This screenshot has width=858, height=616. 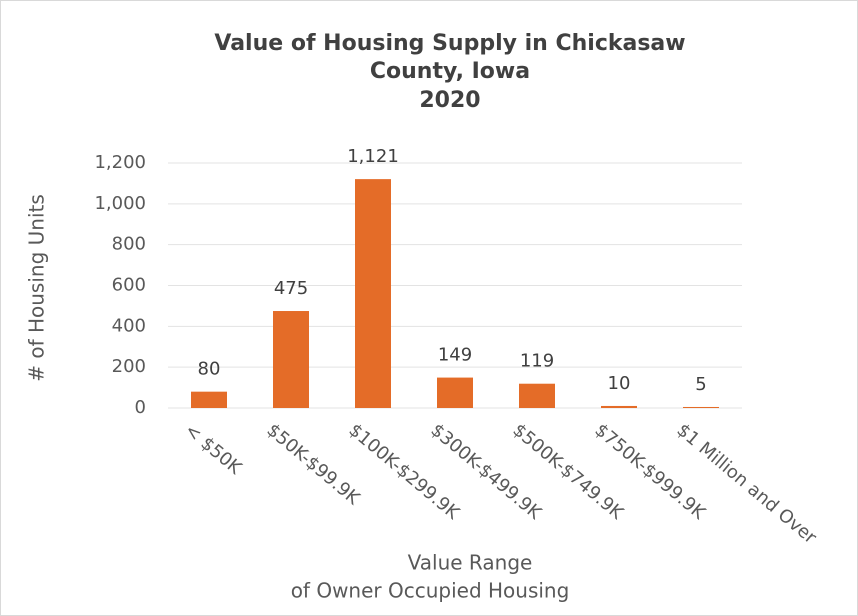 I want to click on data-label: 475, so click(x=291, y=288).